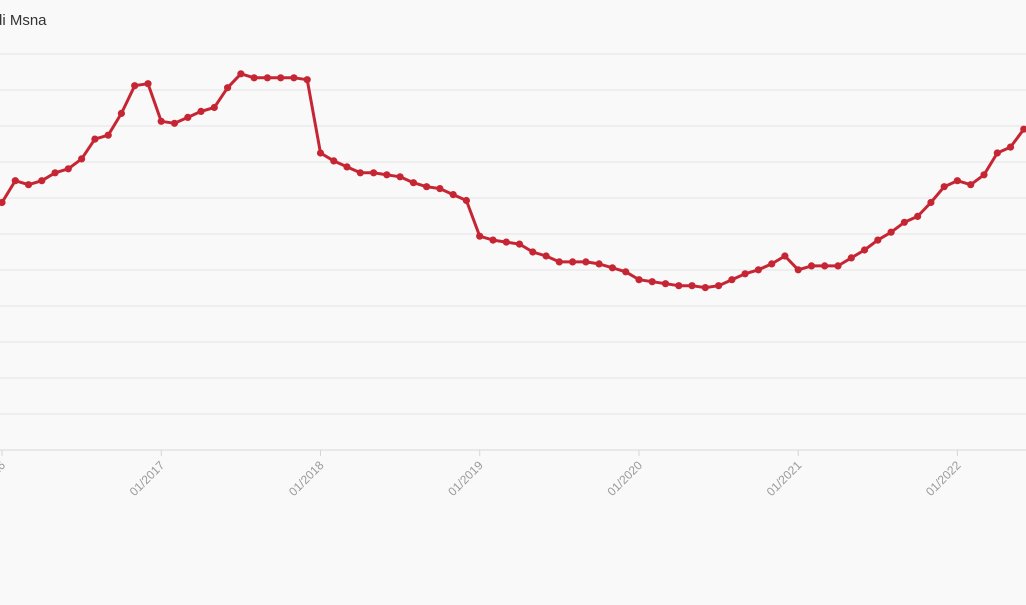 Image resolution: width=1026 pixels, height=605 pixels. Describe the element at coordinates (784, 478) in the screenshot. I see `x-tick-label: 01/2021` at that location.